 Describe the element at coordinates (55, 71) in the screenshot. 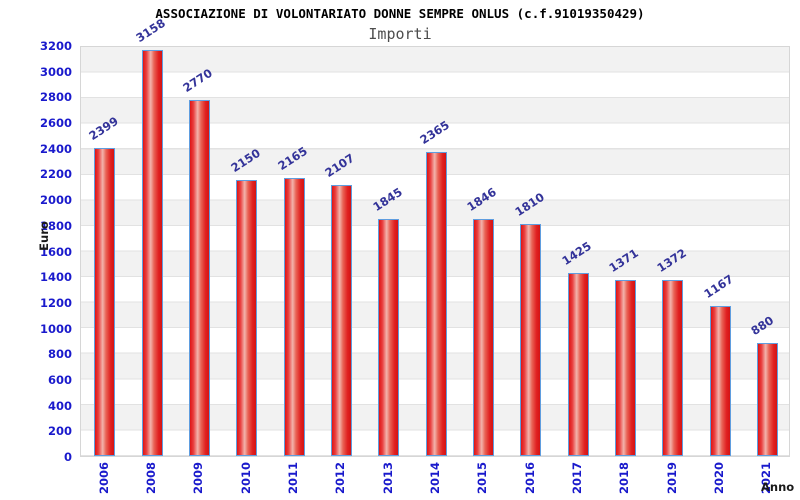

I see `y-tick-label: 3000` at that location.